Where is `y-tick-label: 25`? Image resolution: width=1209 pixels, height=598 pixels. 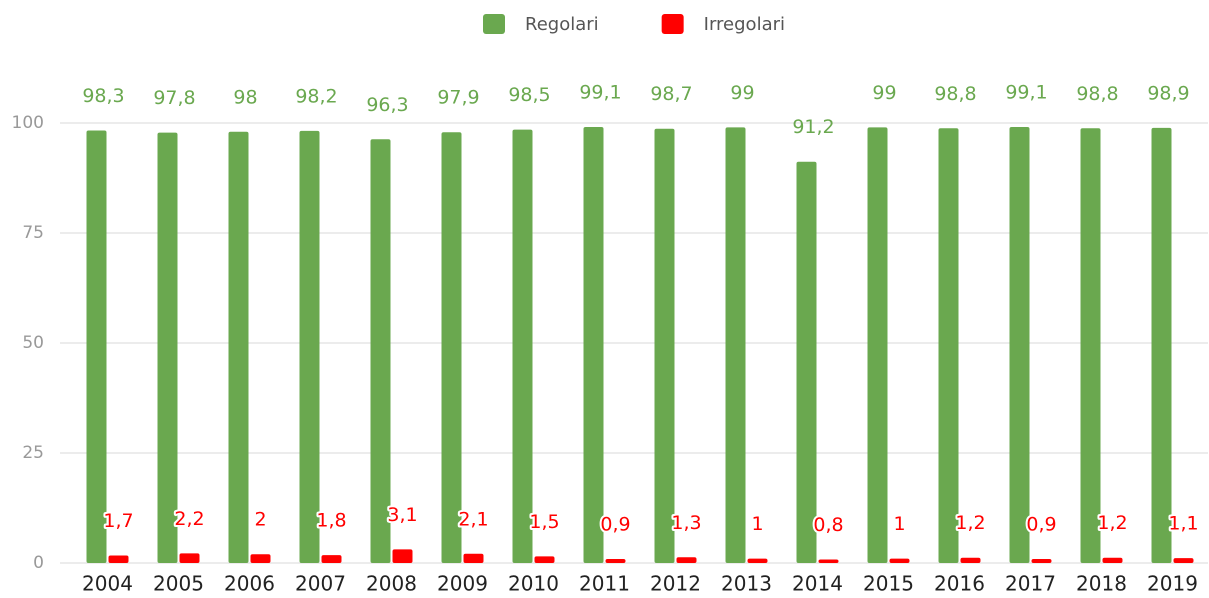 y-tick-label: 25 is located at coordinates (33, 453).